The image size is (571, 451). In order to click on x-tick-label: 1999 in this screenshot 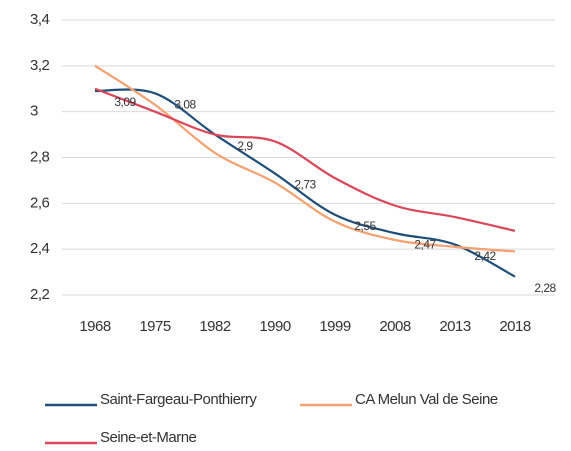, I will do `click(335, 326)`.